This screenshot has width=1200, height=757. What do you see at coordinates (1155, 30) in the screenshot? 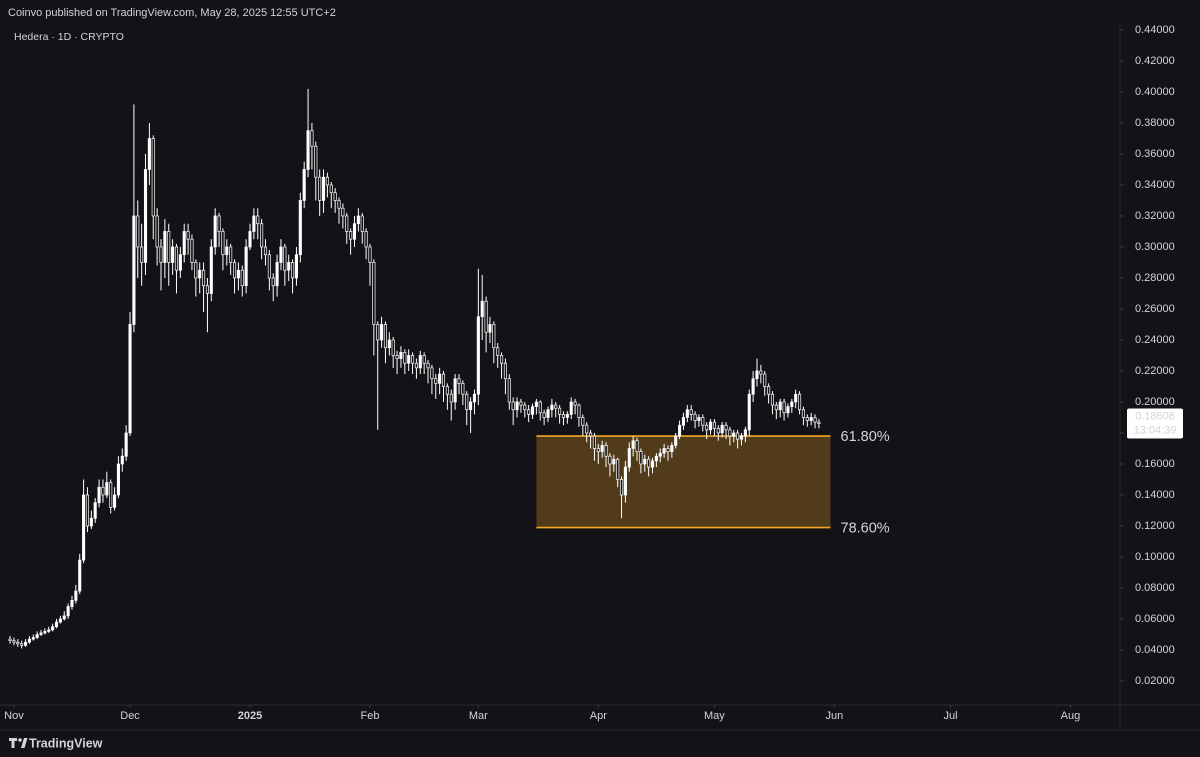
I see `y-tick-label: 0.44000` at bounding box center [1155, 30].